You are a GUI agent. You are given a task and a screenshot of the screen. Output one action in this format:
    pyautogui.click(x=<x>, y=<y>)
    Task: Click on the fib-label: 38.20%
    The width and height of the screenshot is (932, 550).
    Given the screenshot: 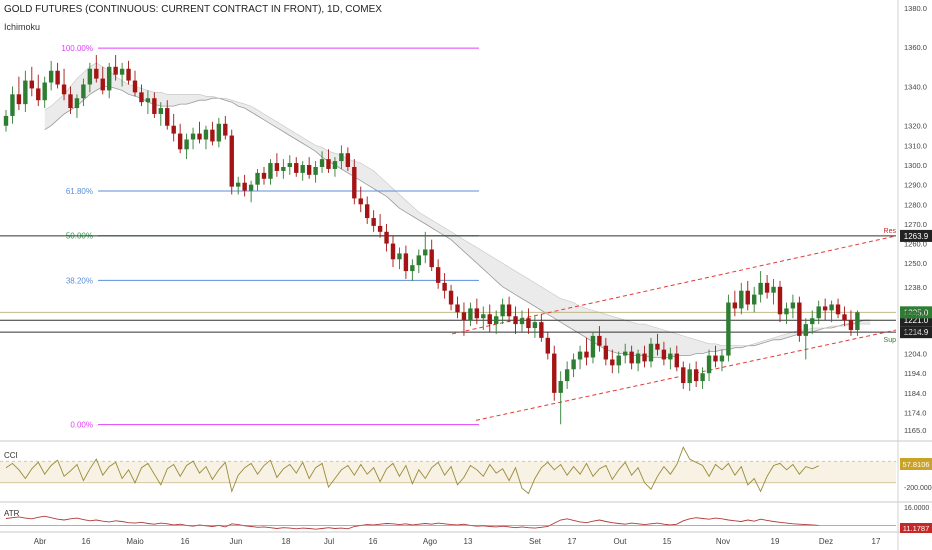 What is the action you would take?
    pyautogui.click(x=79, y=280)
    